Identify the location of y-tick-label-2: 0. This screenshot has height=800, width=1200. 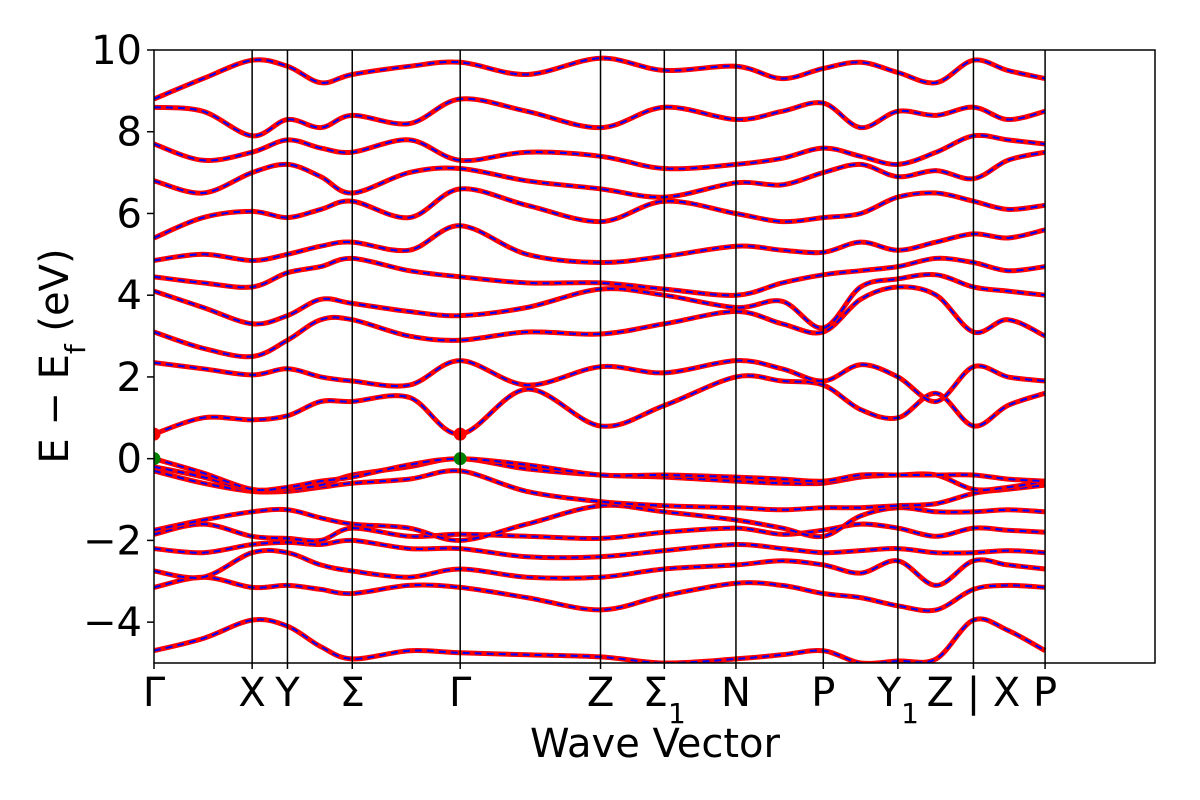
(129, 460).